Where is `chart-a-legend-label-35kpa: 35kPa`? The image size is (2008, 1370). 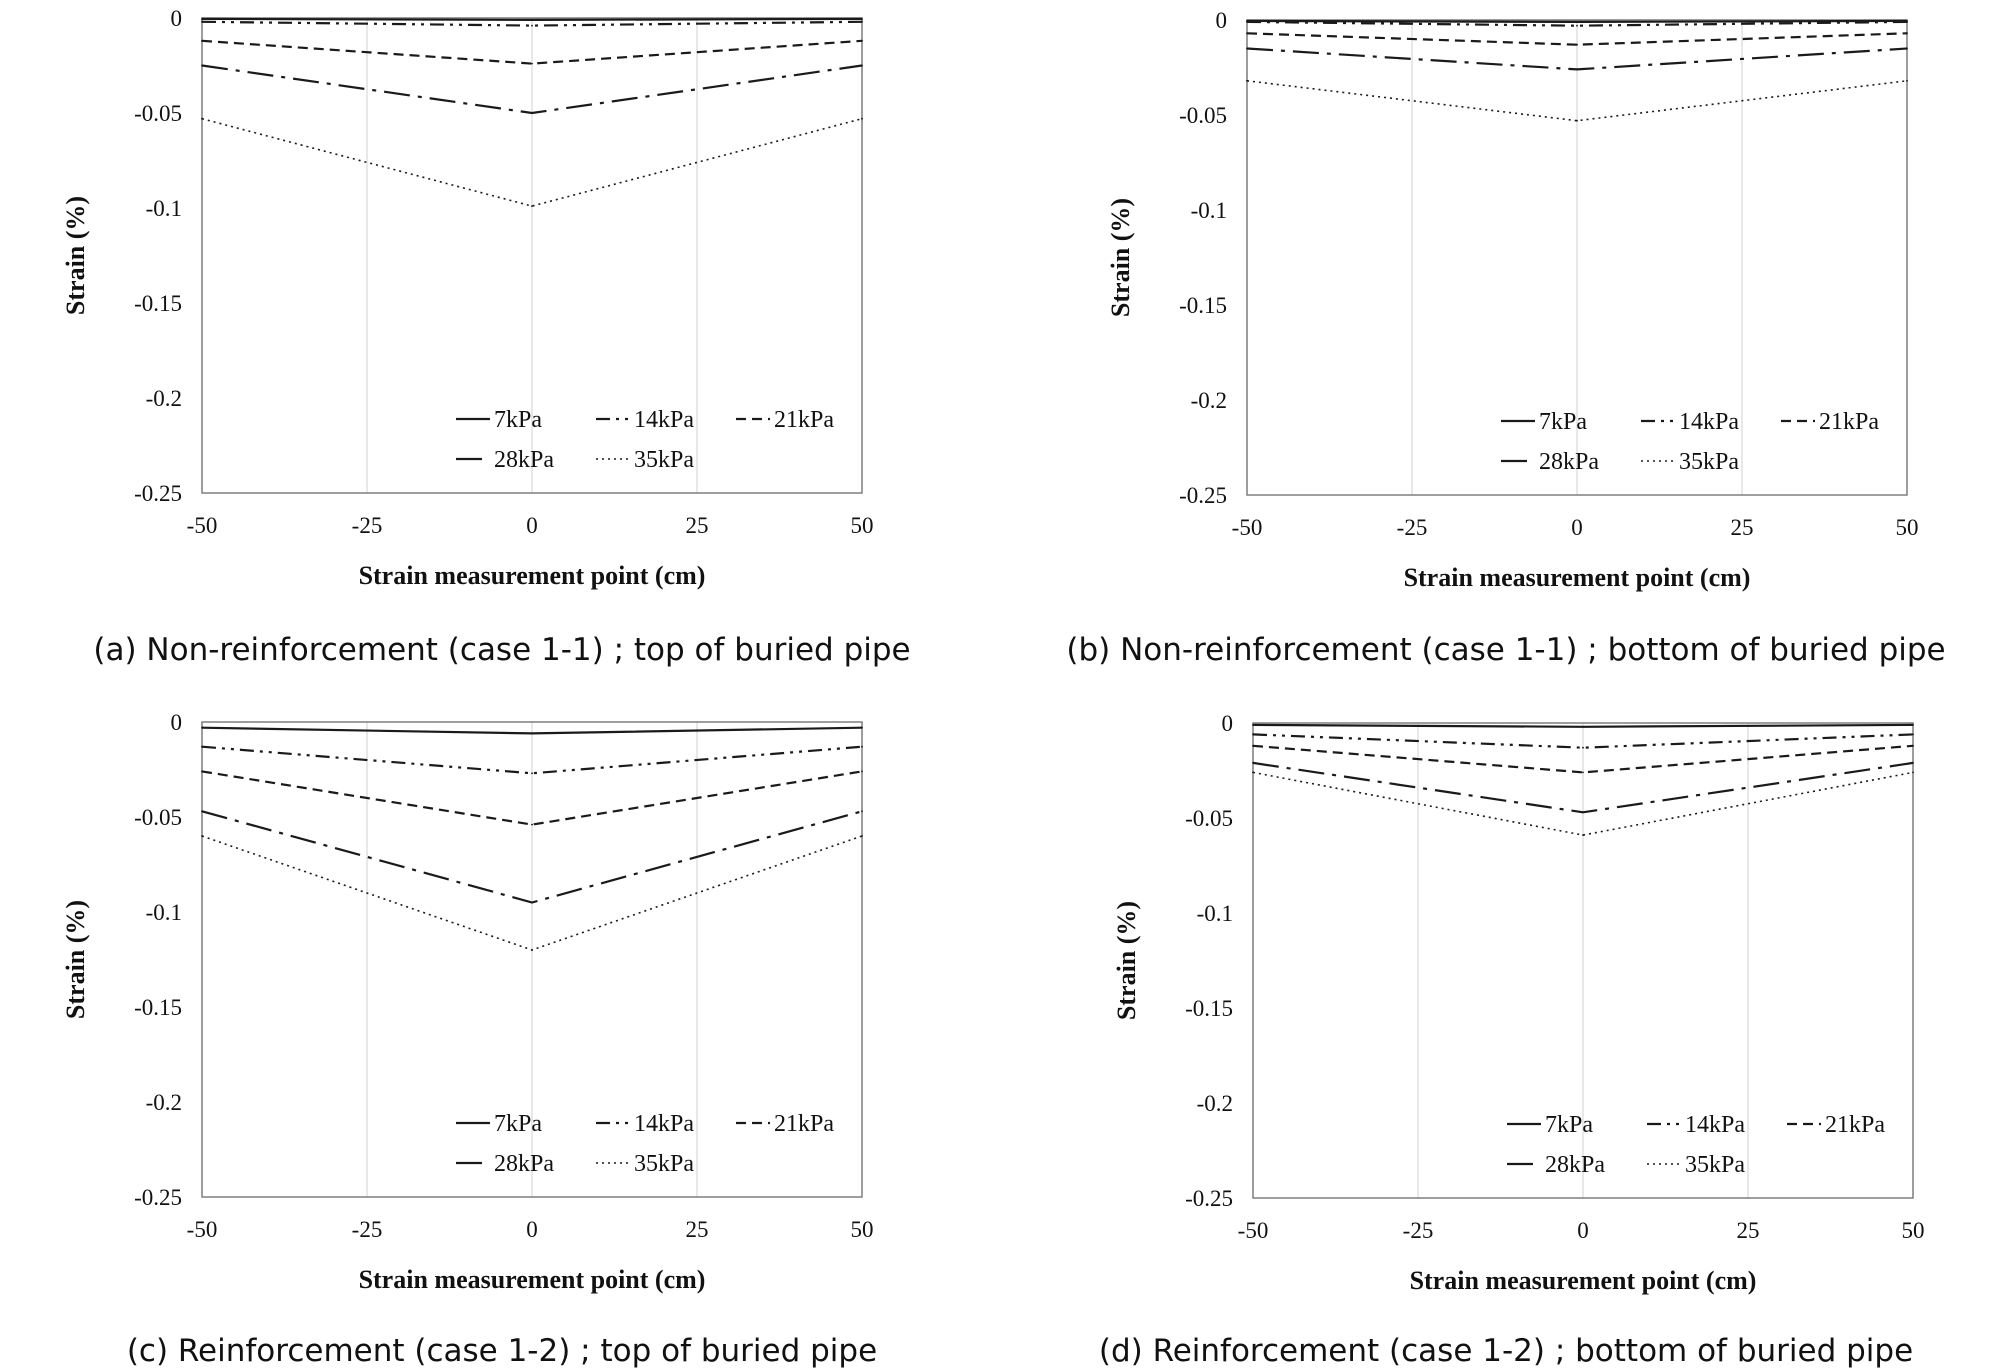
chart-a-legend-label-35kpa: 35kPa is located at coordinates (664, 460).